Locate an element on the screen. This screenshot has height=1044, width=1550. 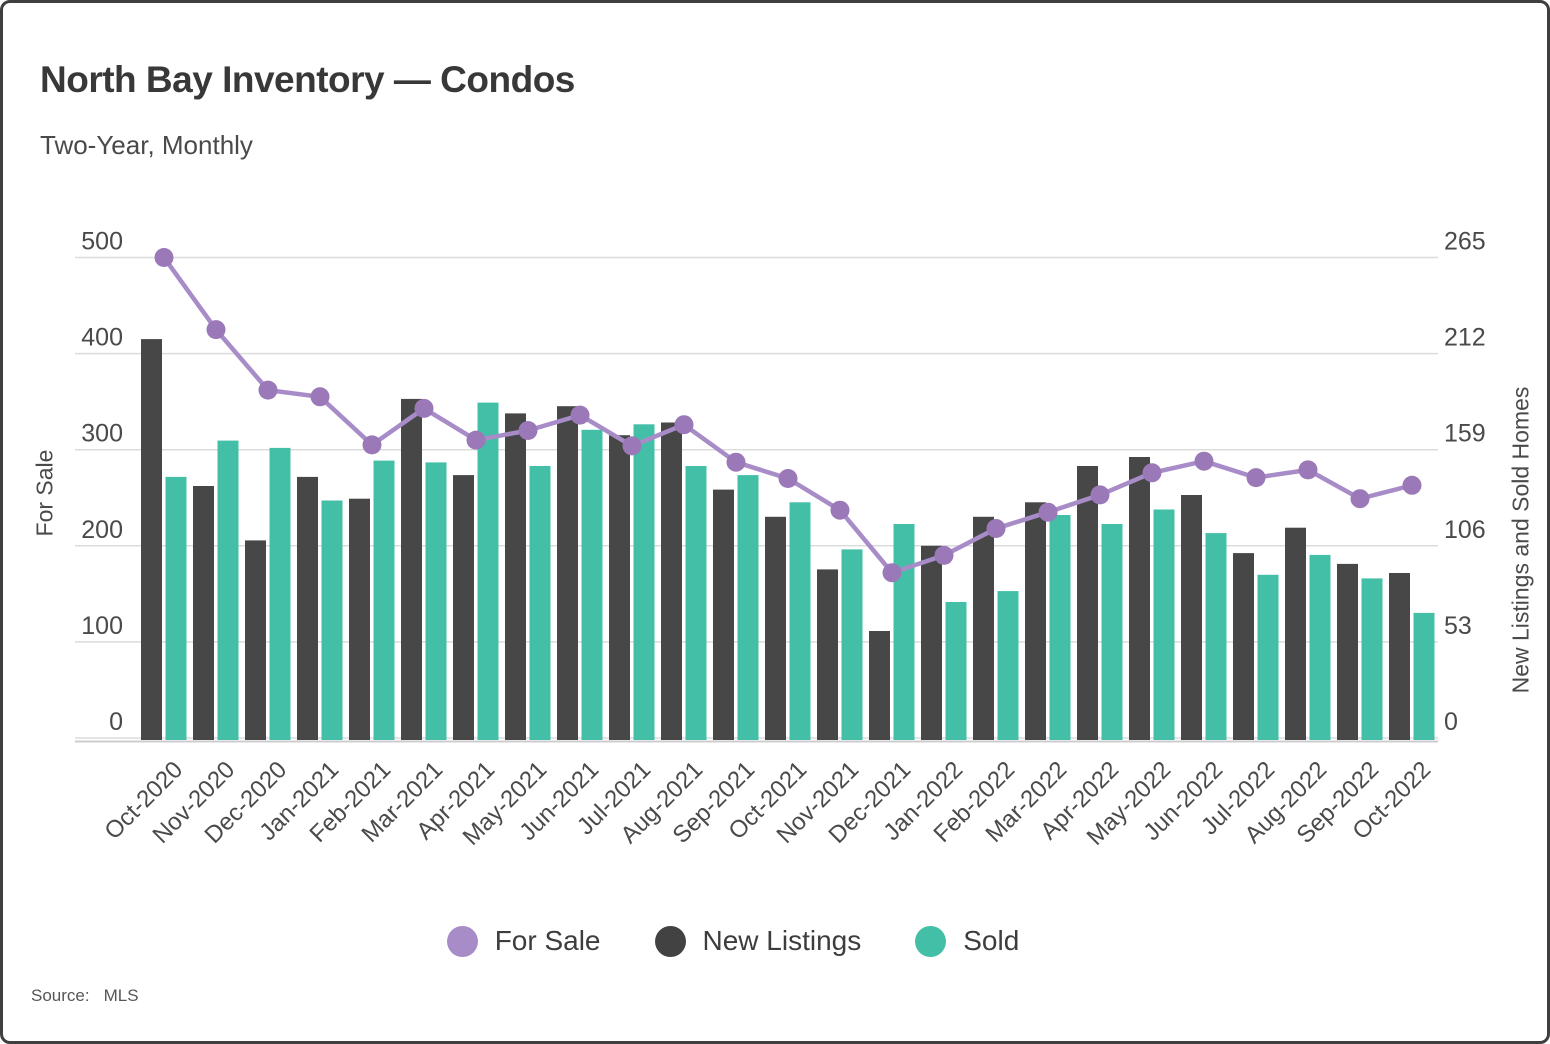
sold-swatch-icon is located at coordinates (931, 941).